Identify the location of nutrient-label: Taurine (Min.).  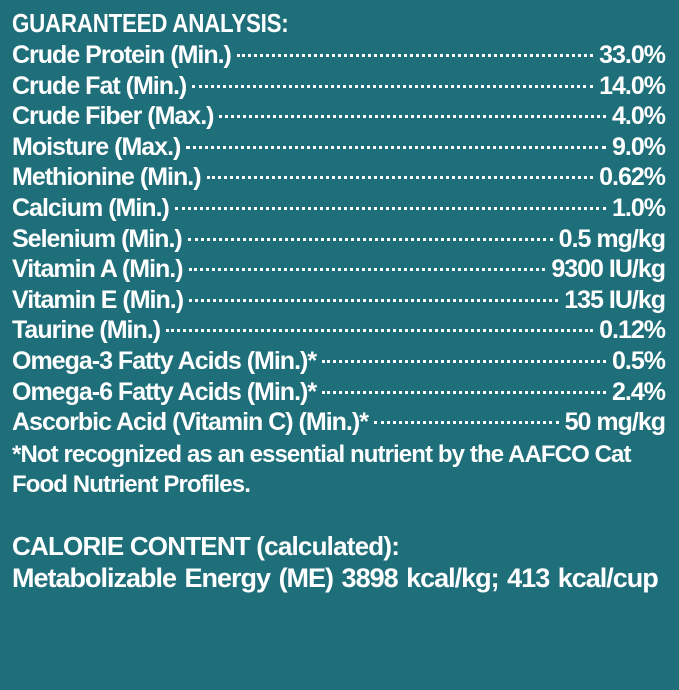
(86, 330).